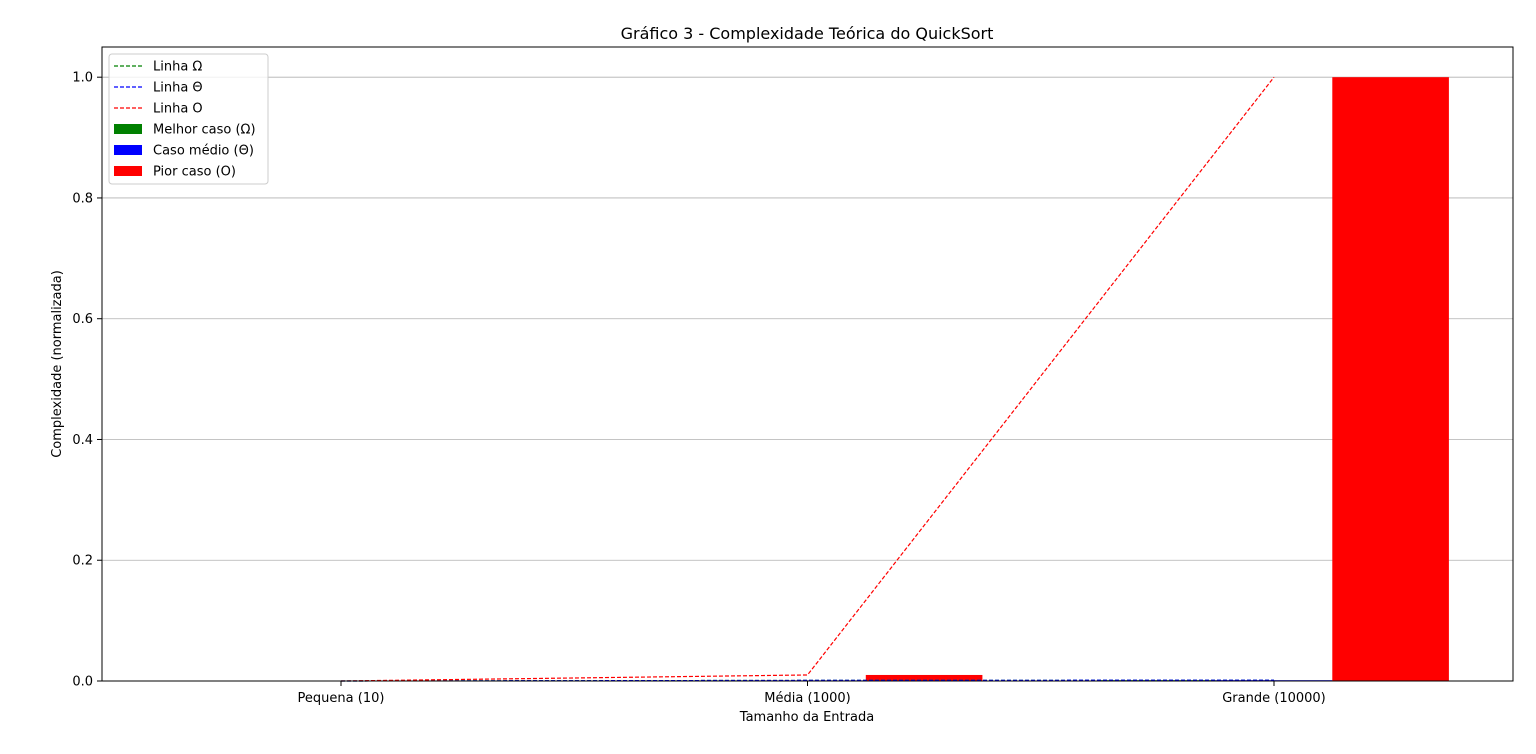 This screenshot has width=1536, height=754. What do you see at coordinates (82, 561) in the screenshot?
I see `y-tick-label: 0.2` at bounding box center [82, 561].